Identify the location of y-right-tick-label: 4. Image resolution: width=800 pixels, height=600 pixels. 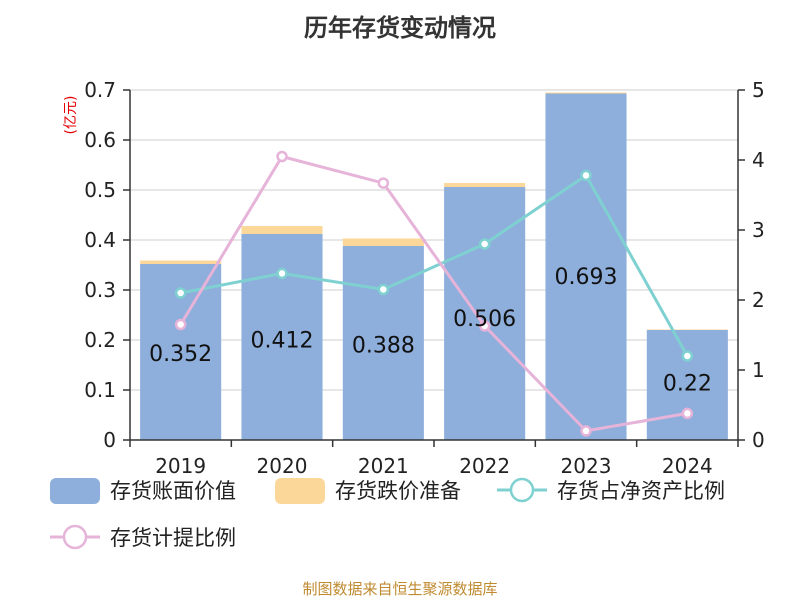
(758, 160).